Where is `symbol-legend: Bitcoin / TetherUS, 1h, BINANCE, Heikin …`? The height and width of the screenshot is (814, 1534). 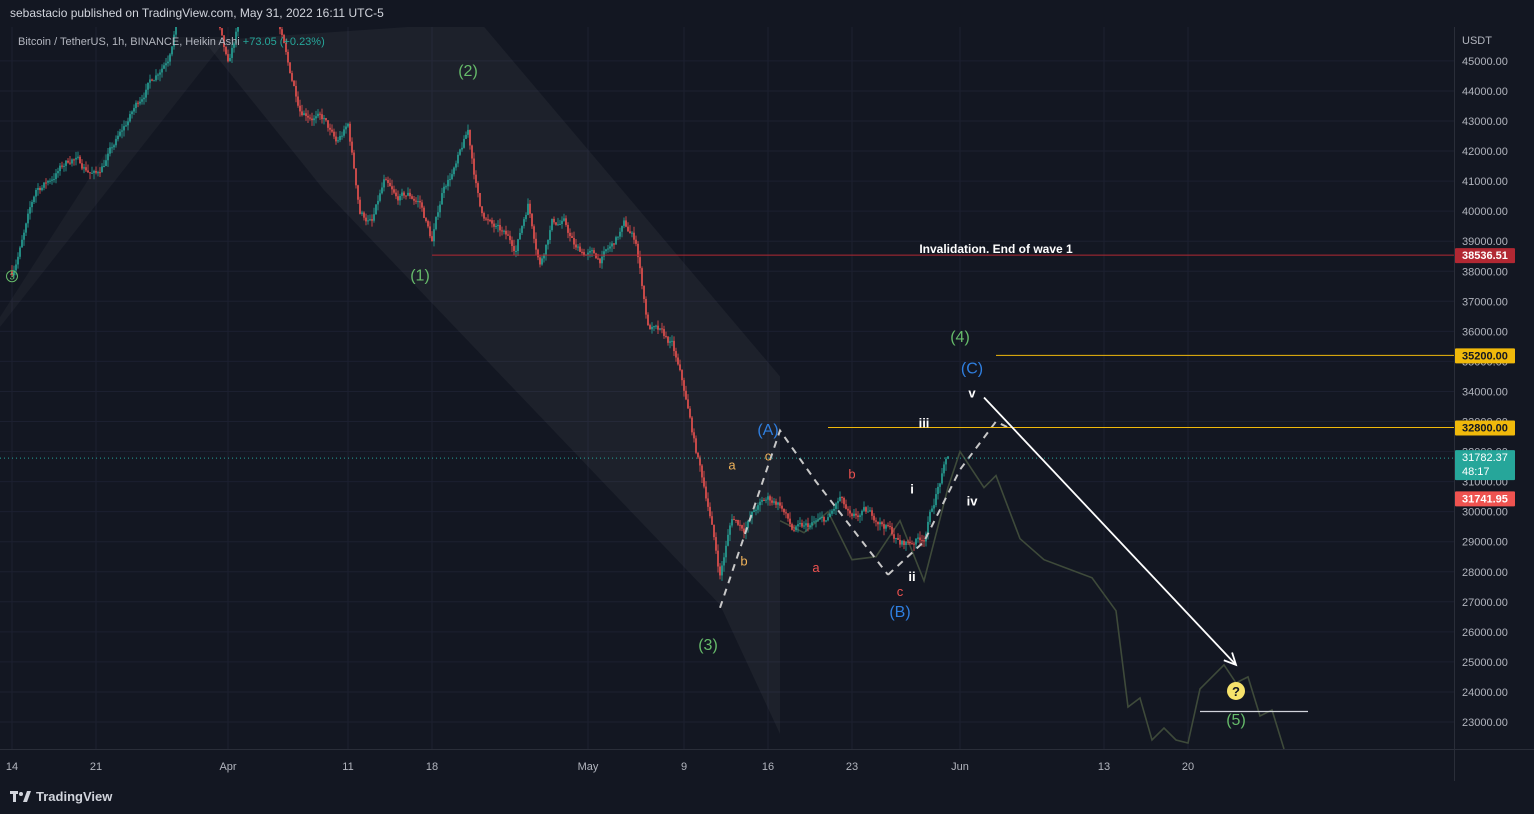 symbol-legend: Bitcoin / TetherUS, 1h, BINANCE, Heikin … is located at coordinates (171, 42).